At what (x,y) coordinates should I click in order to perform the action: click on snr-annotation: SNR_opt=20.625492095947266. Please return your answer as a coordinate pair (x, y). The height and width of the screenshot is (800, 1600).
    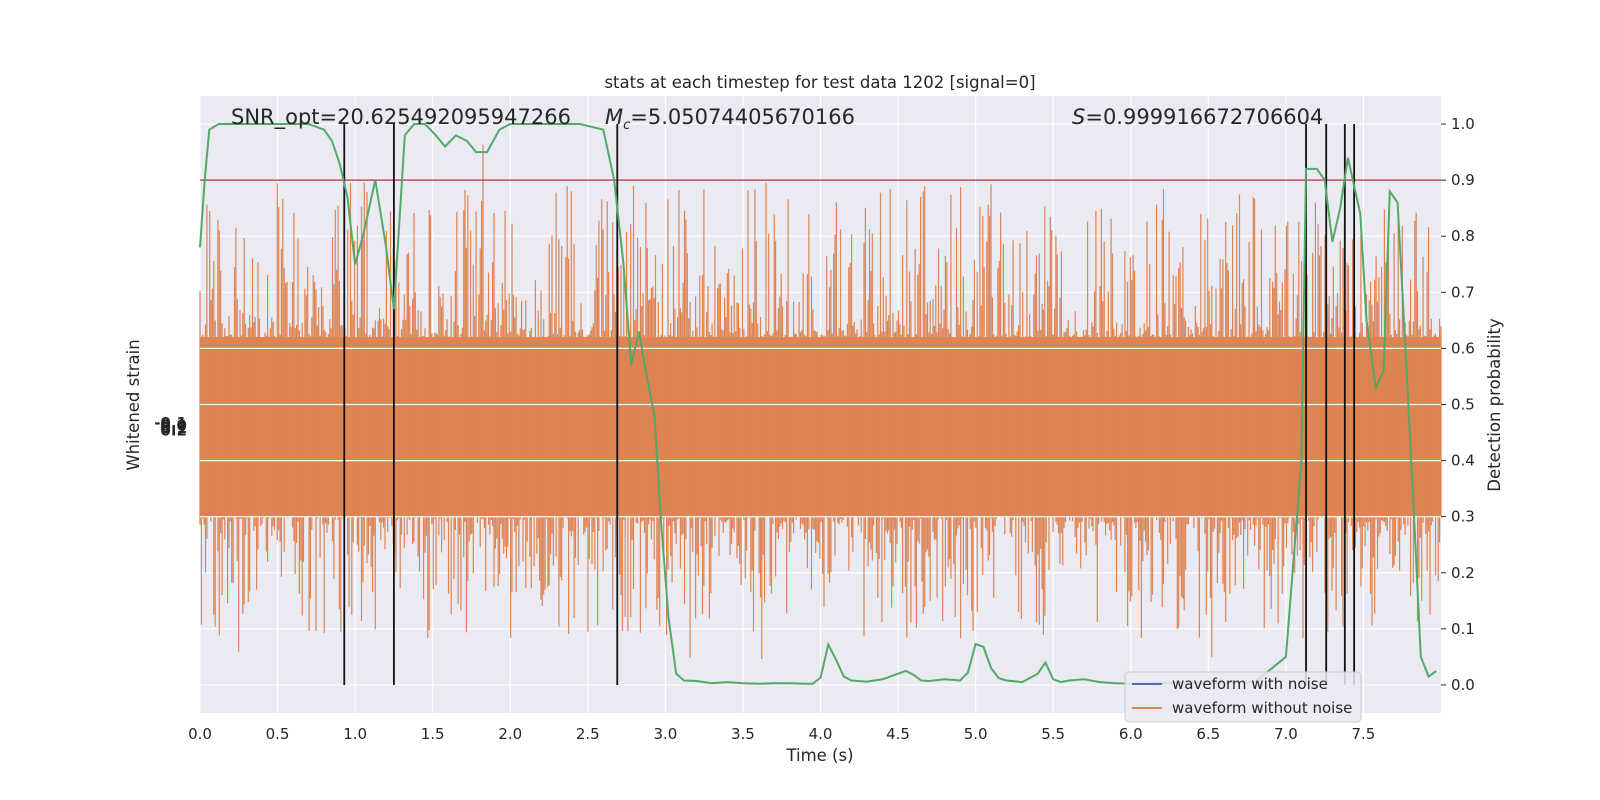
    Looking at the image, I should click on (401, 117).